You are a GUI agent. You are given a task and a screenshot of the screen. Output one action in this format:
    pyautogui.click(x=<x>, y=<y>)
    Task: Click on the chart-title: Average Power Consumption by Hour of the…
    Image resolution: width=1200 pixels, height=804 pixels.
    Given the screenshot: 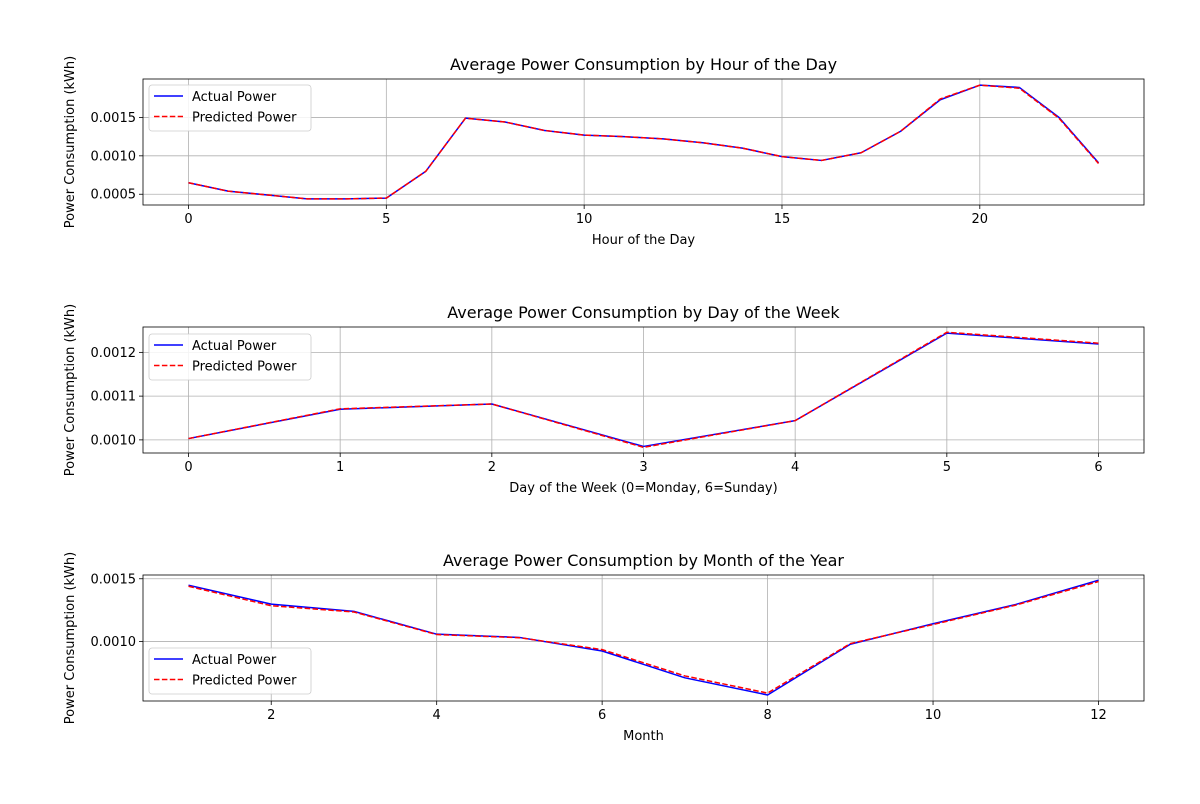 What is the action you would take?
    pyautogui.click(x=643, y=64)
    